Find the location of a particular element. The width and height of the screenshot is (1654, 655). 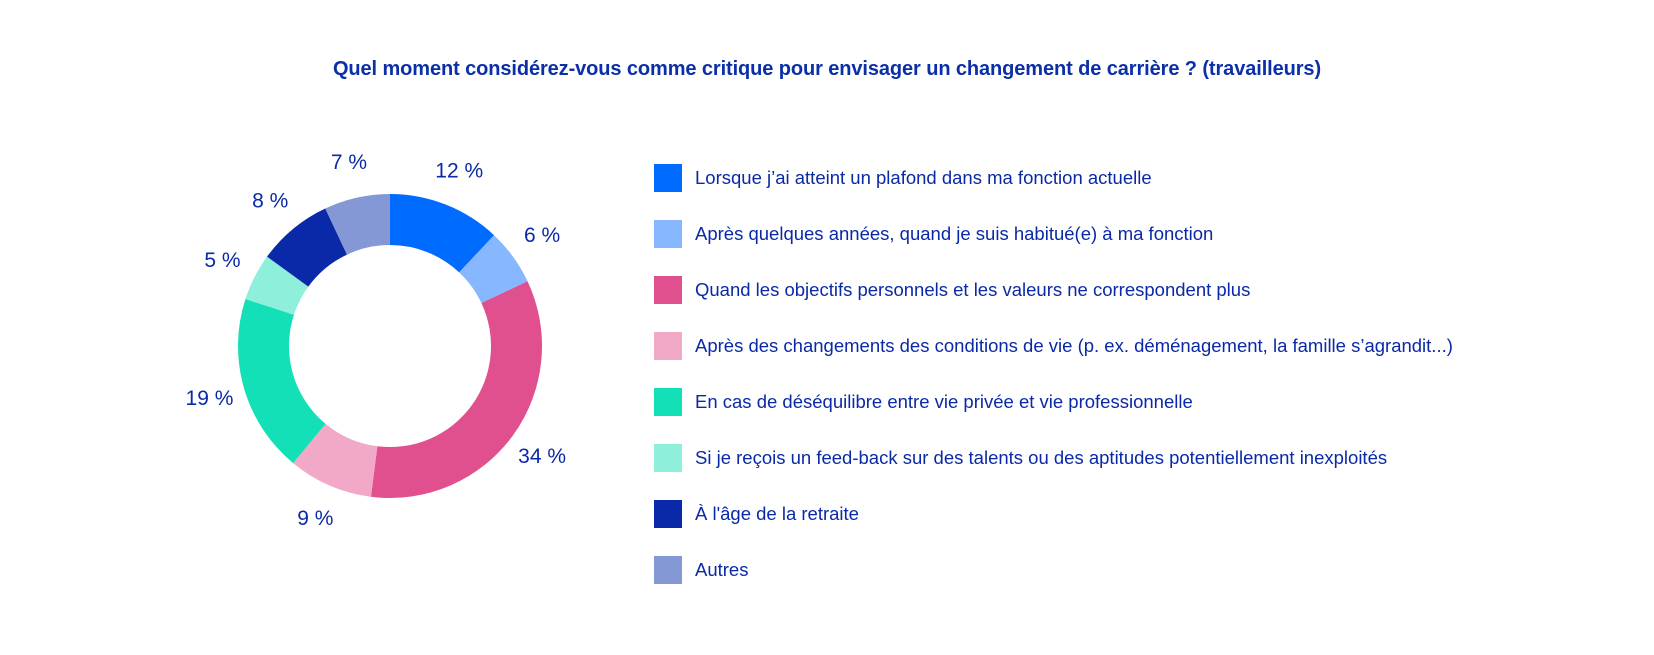

donut-value-labels: 12 % 6 % 34 % 9 % 19 % 5 % 8 % 7 % is located at coordinates (376, 340).